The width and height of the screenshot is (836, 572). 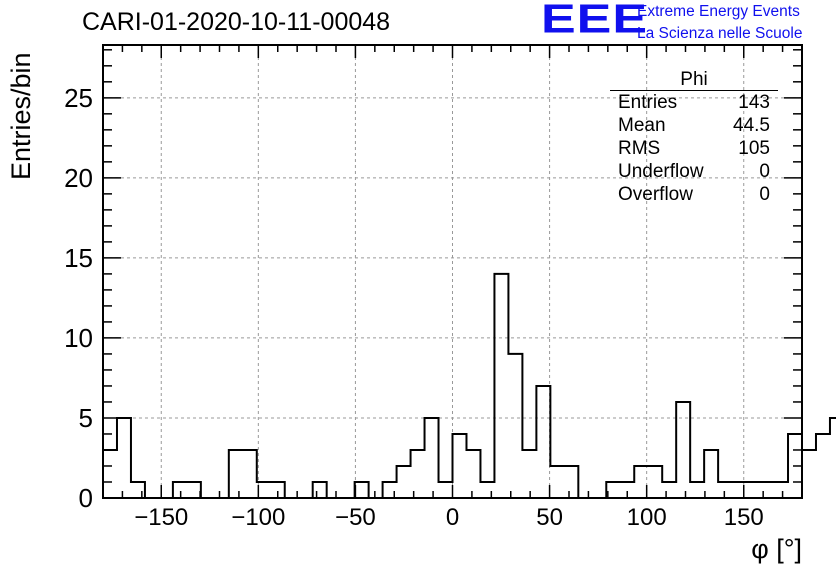 What do you see at coordinates (642, 125) in the screenshot?
I see `stat-label: Mean` at bounding box center [642, 125].